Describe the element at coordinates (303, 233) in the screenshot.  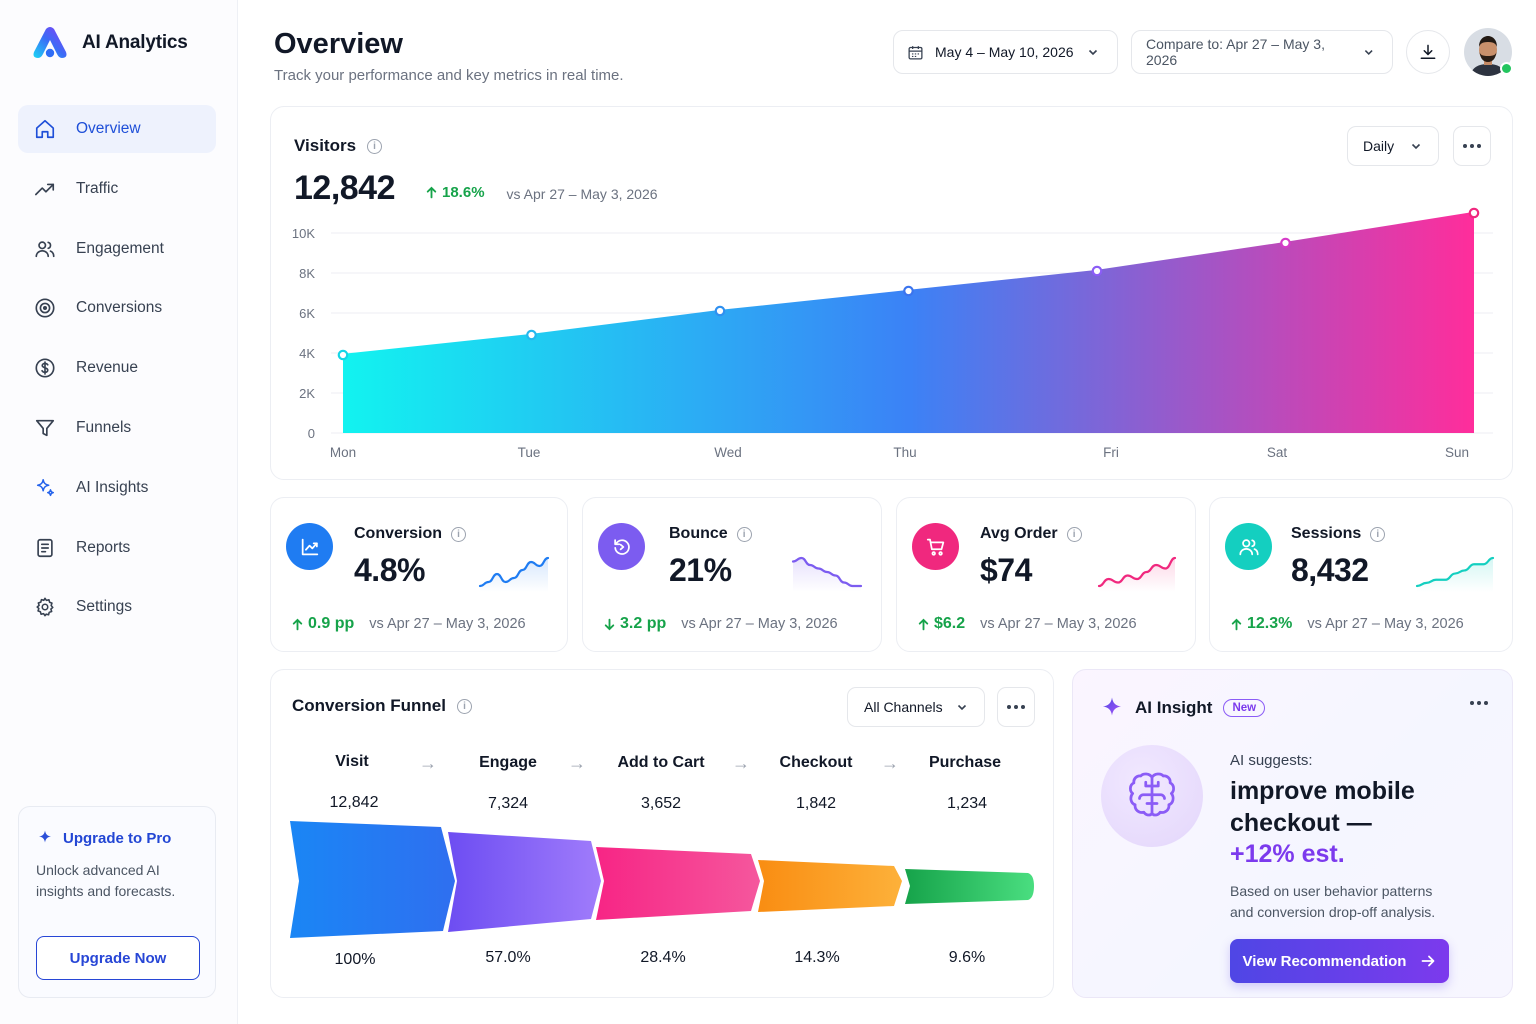
I see `y-tick-label: 10K` at that location.